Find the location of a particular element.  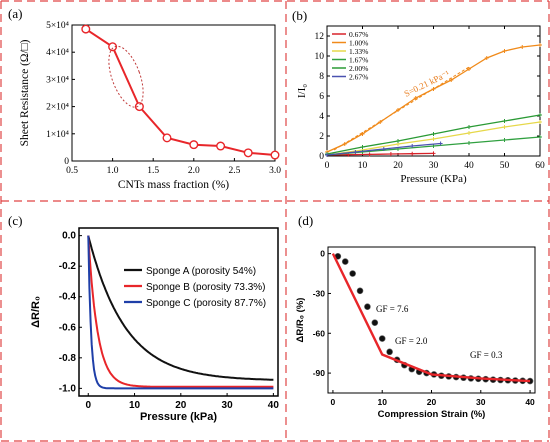

x-tick-label: 2.0 is located at coordinates (194, 171).